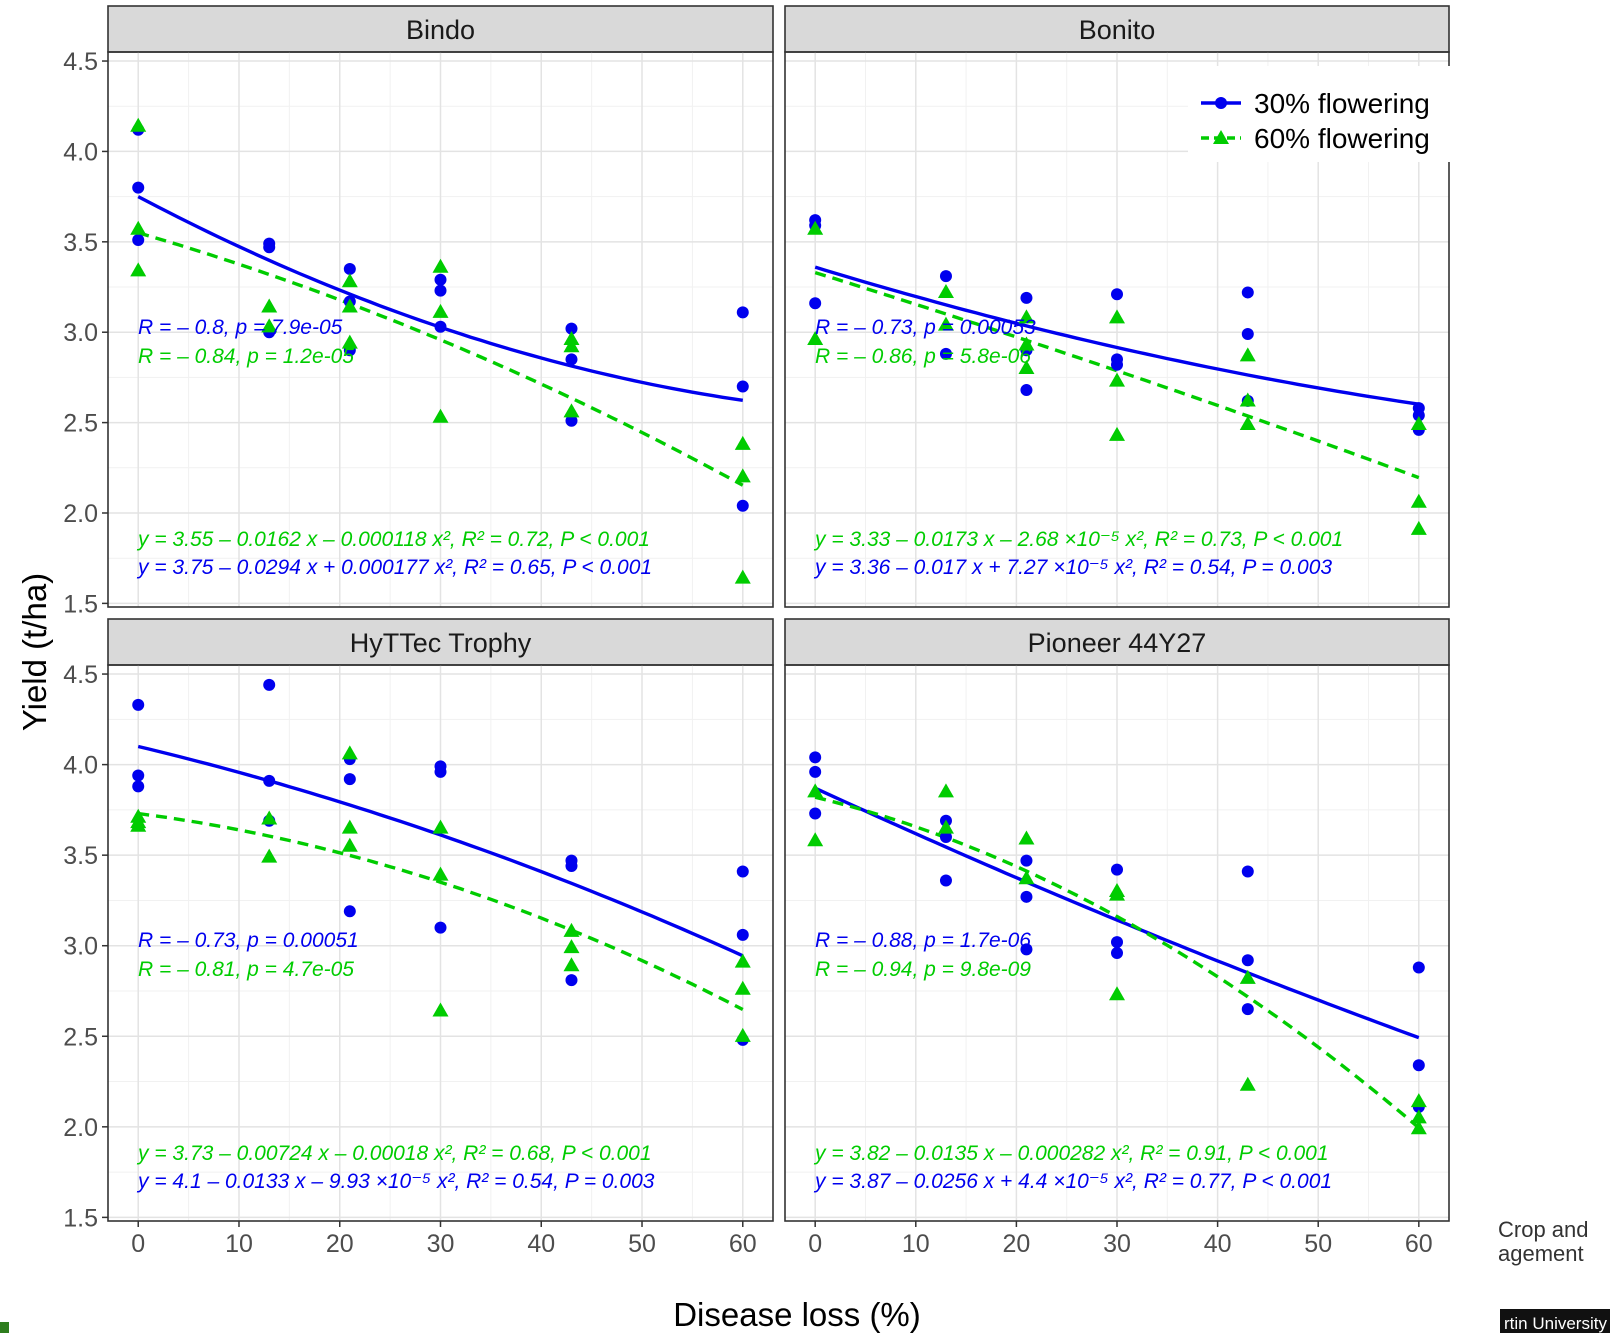 The width and height of the screenshot is (1610, 1333). I want to click on correlation-60: R = – 0.86, p = 5.8e-06, so click(923, 356).